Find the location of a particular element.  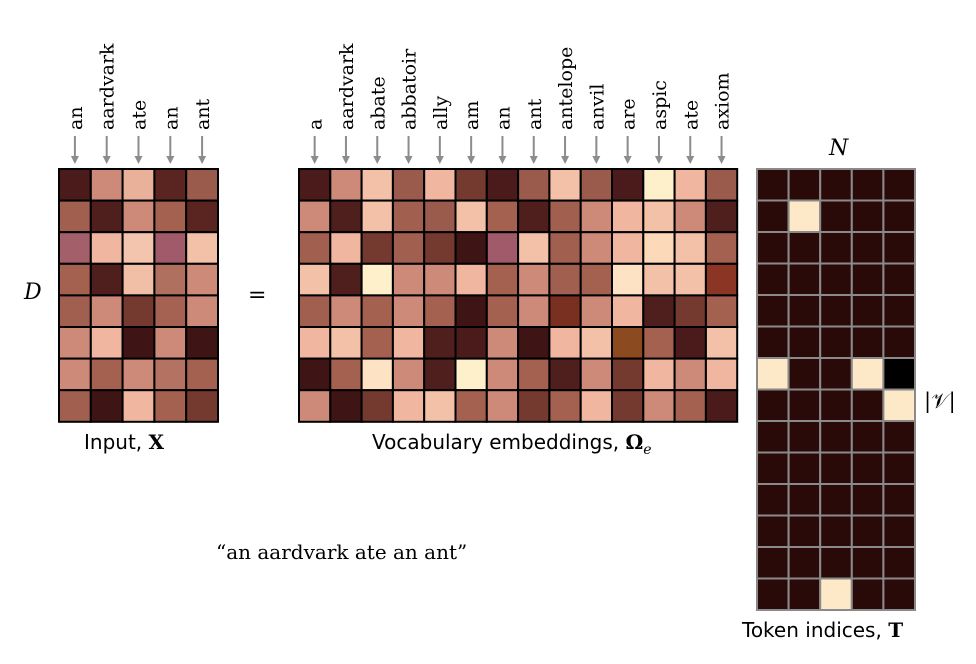

input-matrix is located at coordinates (138, 295).